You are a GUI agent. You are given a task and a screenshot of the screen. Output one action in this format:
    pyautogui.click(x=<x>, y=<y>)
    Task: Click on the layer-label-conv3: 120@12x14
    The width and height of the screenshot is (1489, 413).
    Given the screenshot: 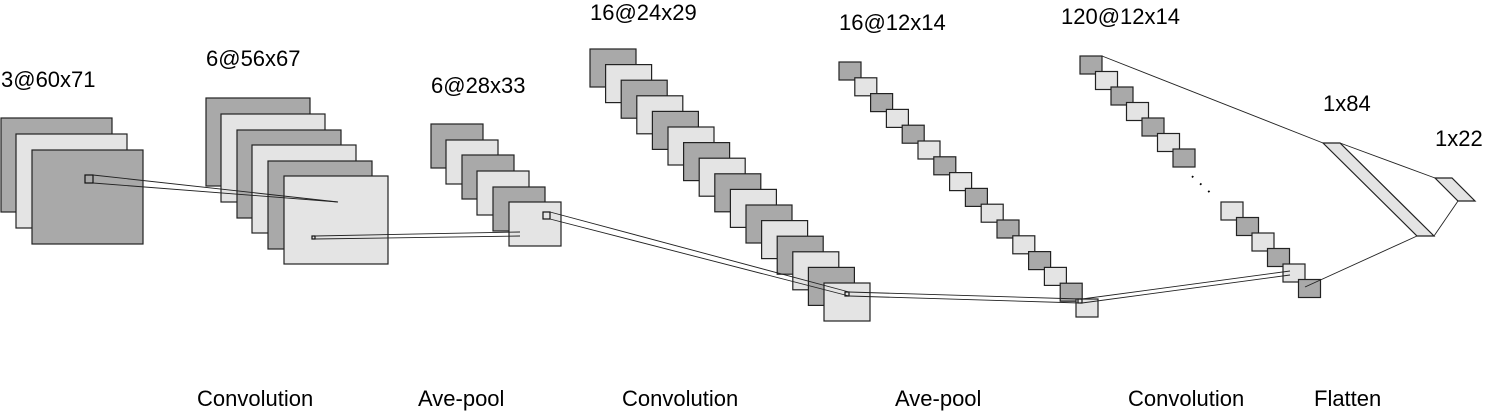 What is the action you would take?
    pyautogui.click(x=1120, y=16)
    